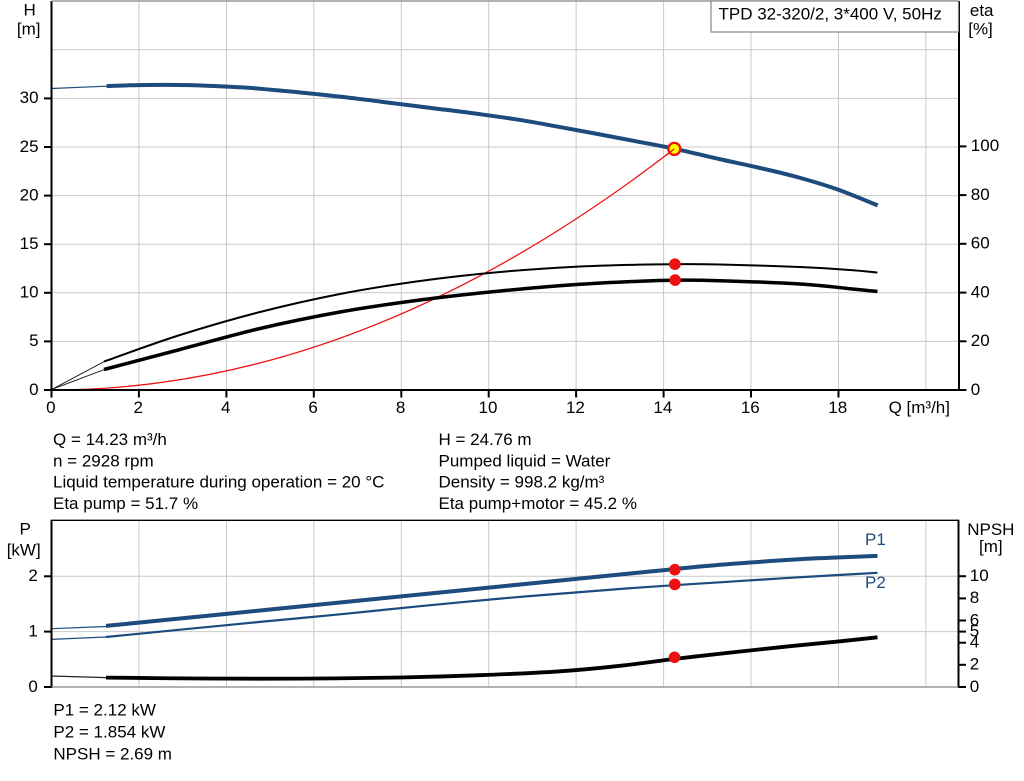  I want to click on svg-text: n = 2928 rpm, so click(103, 460).